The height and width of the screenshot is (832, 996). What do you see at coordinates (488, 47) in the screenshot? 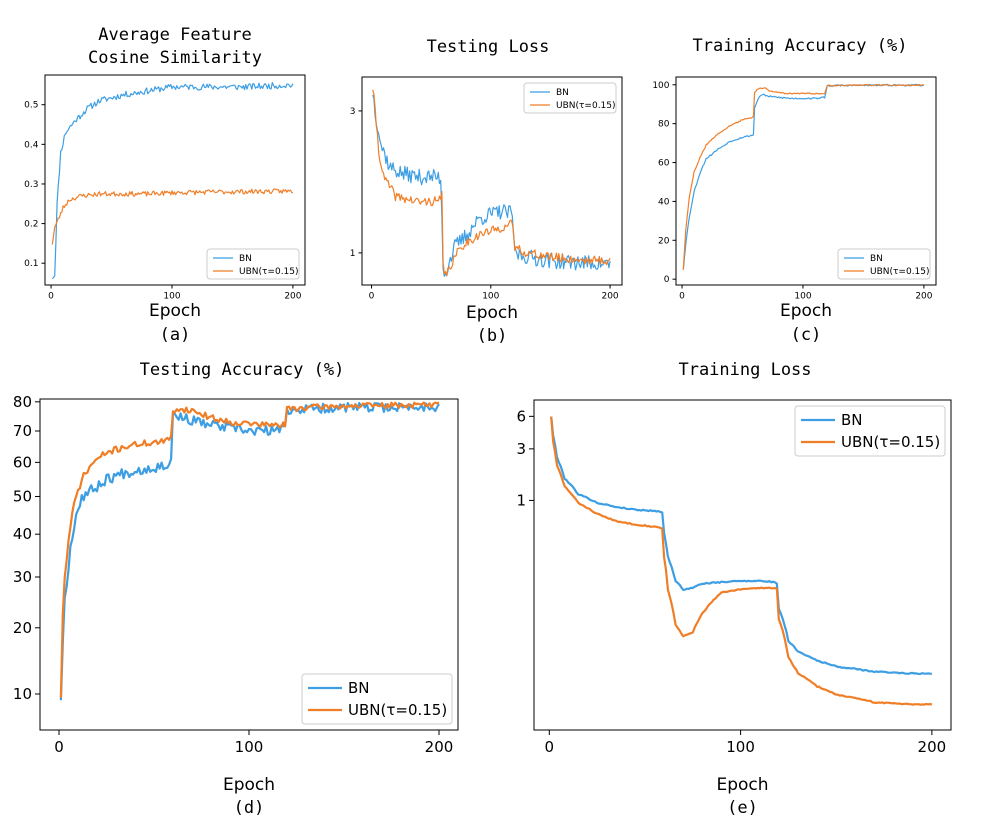
I see `chart-title-line: Testing Loss` at bounding box center [488, 47].